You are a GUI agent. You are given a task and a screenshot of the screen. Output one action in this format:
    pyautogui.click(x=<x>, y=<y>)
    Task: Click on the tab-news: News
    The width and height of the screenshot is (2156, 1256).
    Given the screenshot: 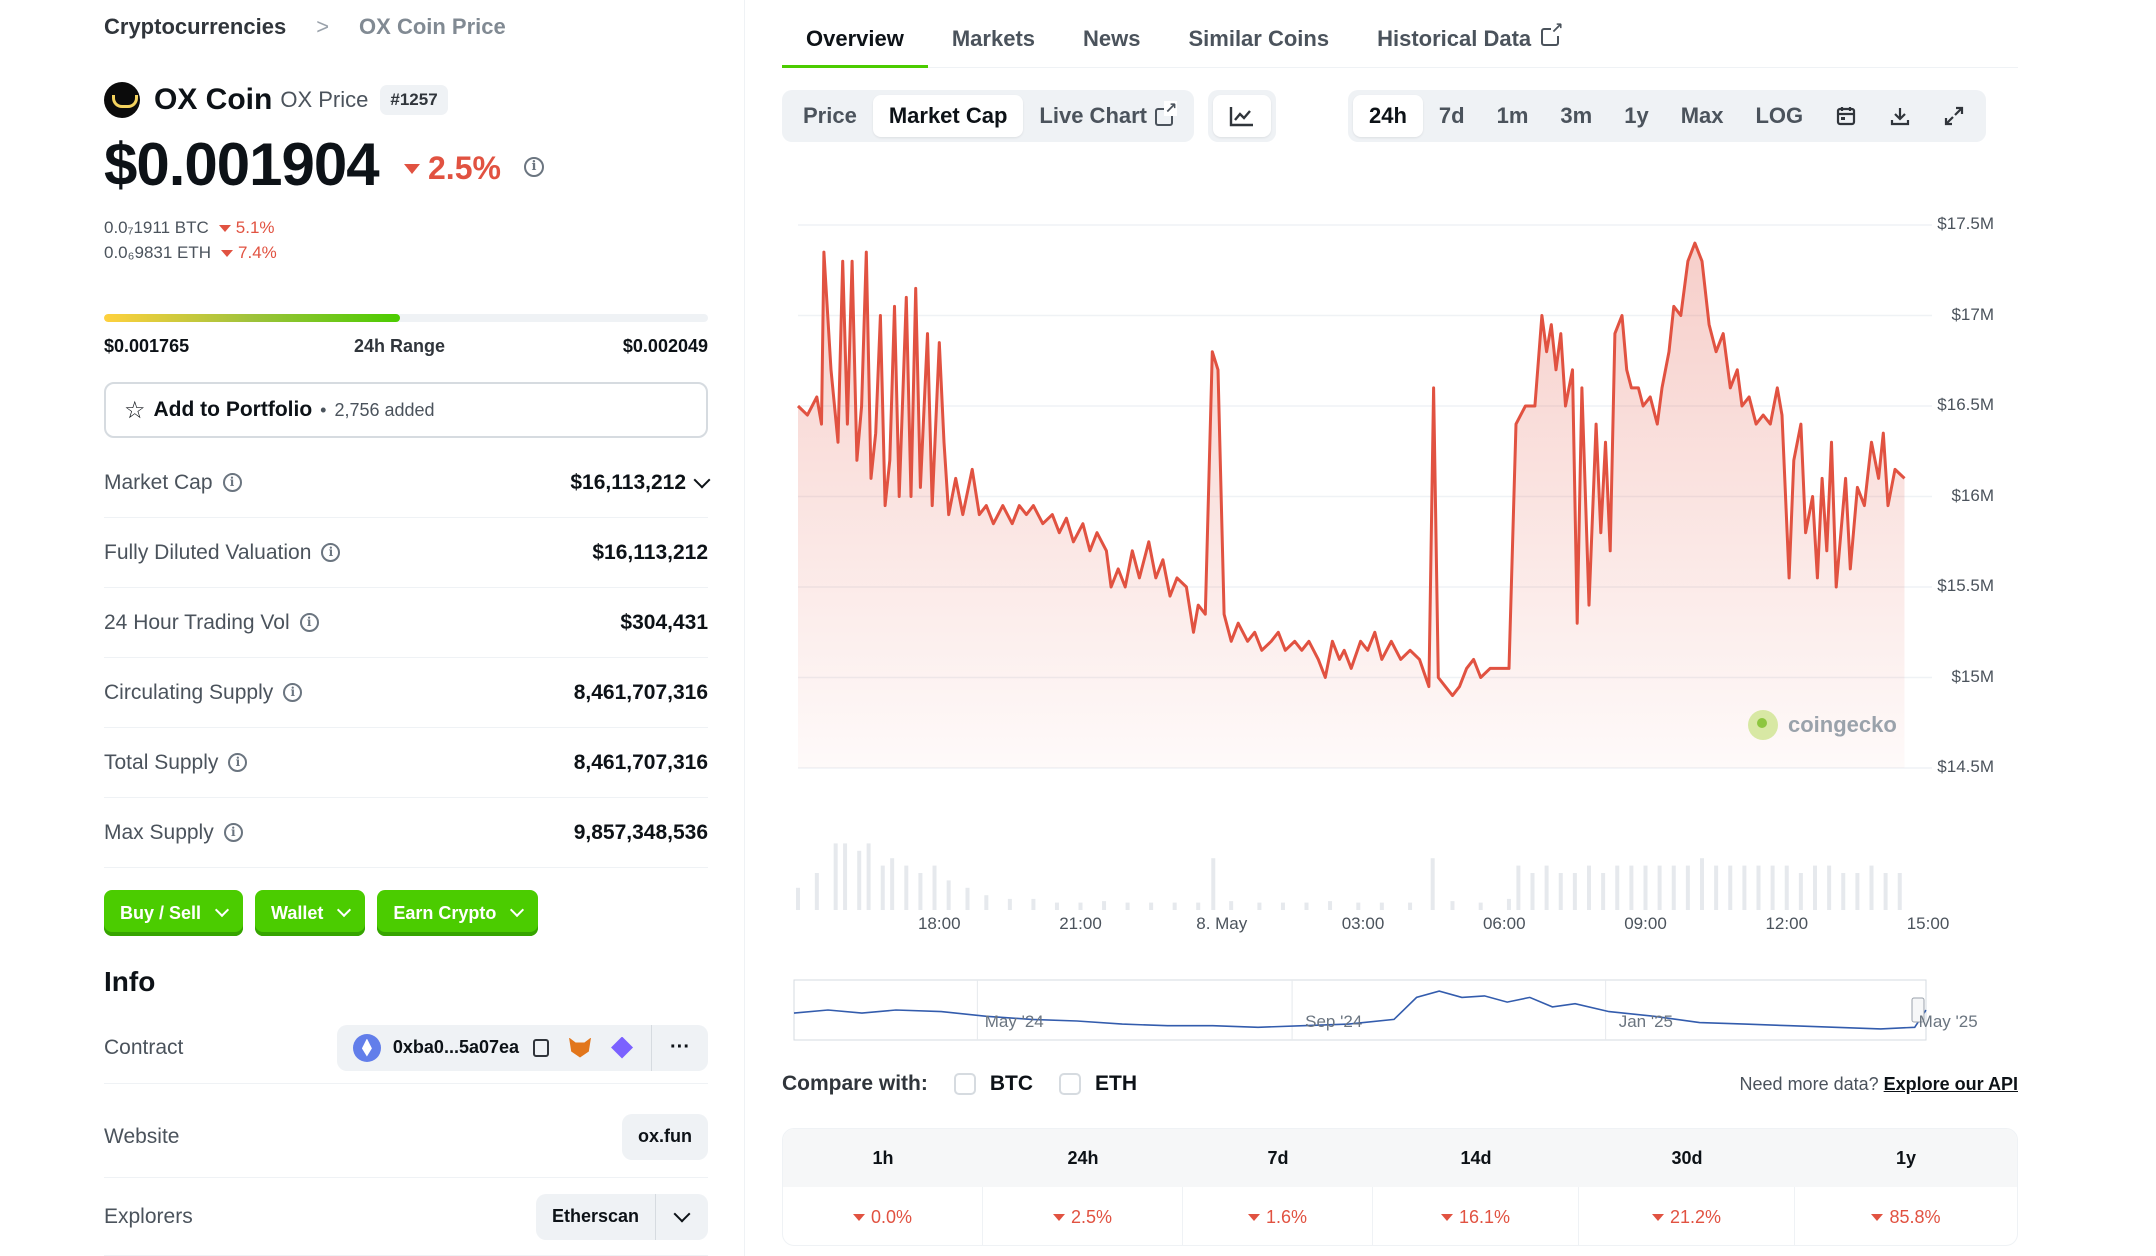 What is the action you would take?
    pyautogui.click(x=1111, y=33)
    